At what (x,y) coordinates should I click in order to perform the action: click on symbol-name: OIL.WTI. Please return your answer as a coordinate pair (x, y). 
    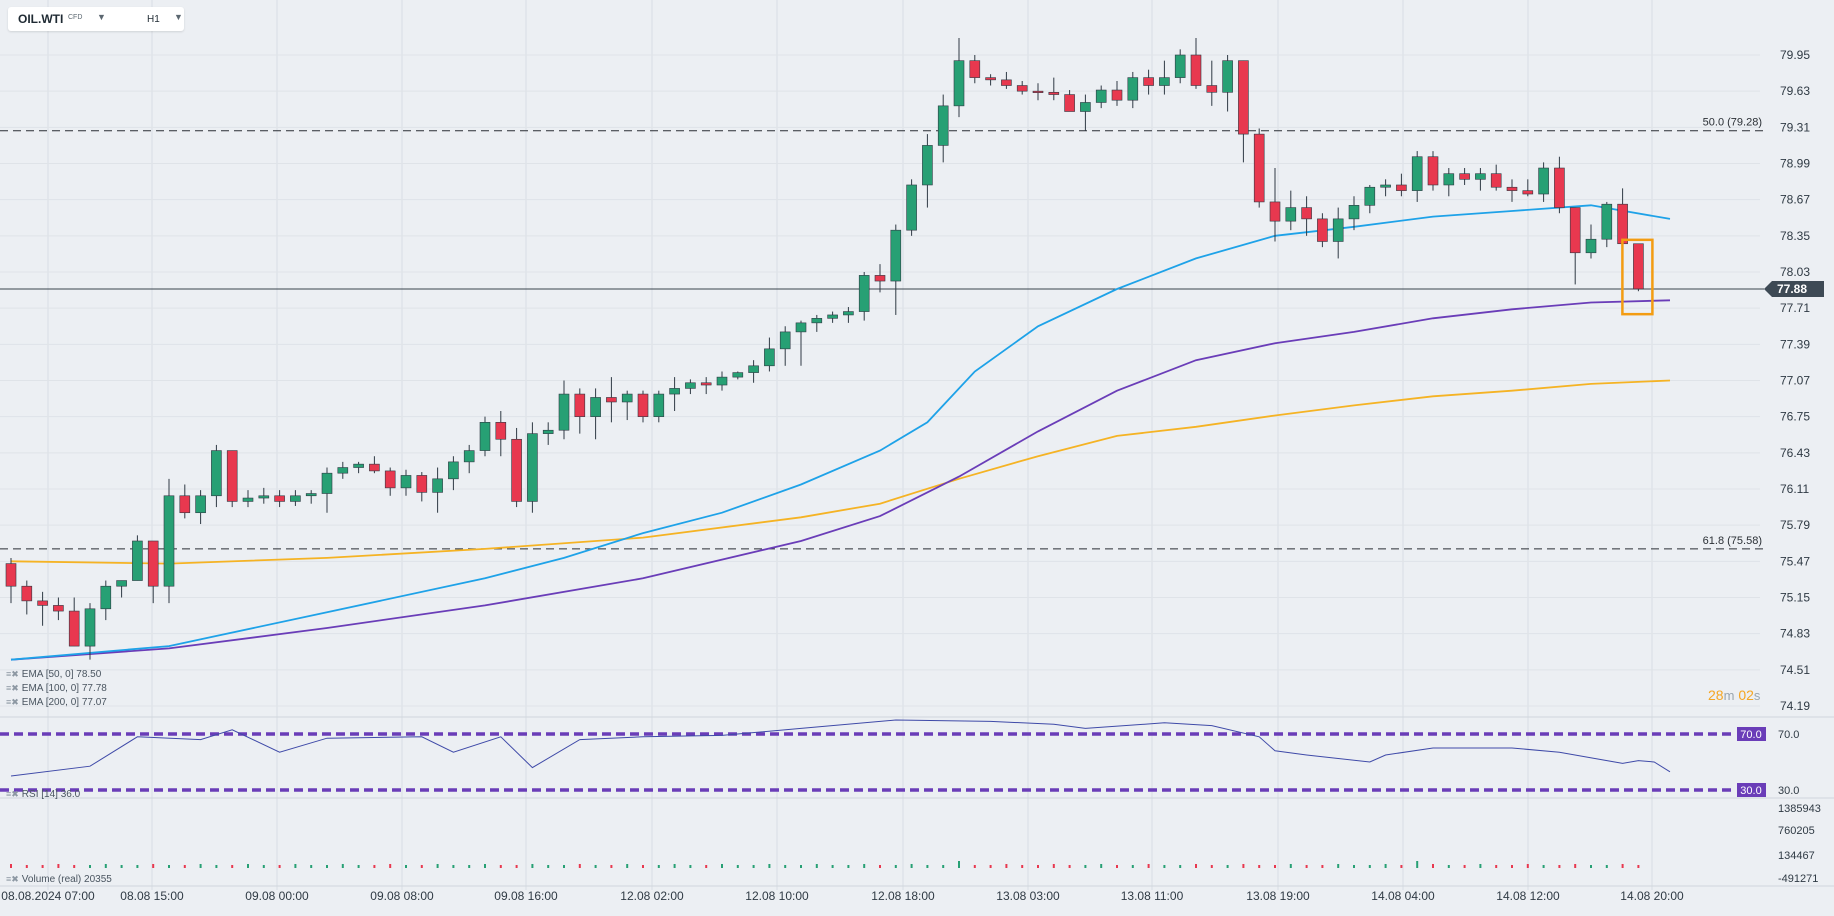
    Looking at the image, I should click on (41, 19).